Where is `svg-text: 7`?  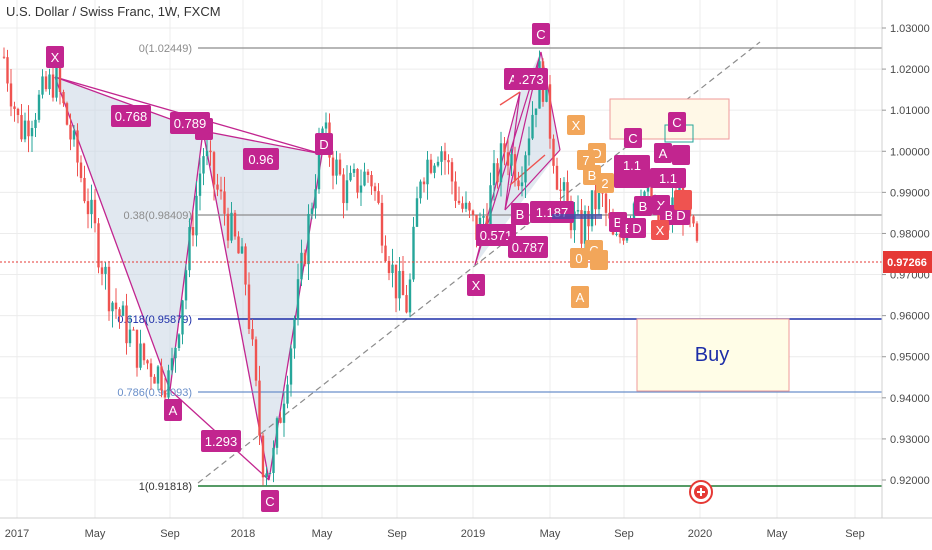 svg-text: 7 is located at coordinates (585, 160).